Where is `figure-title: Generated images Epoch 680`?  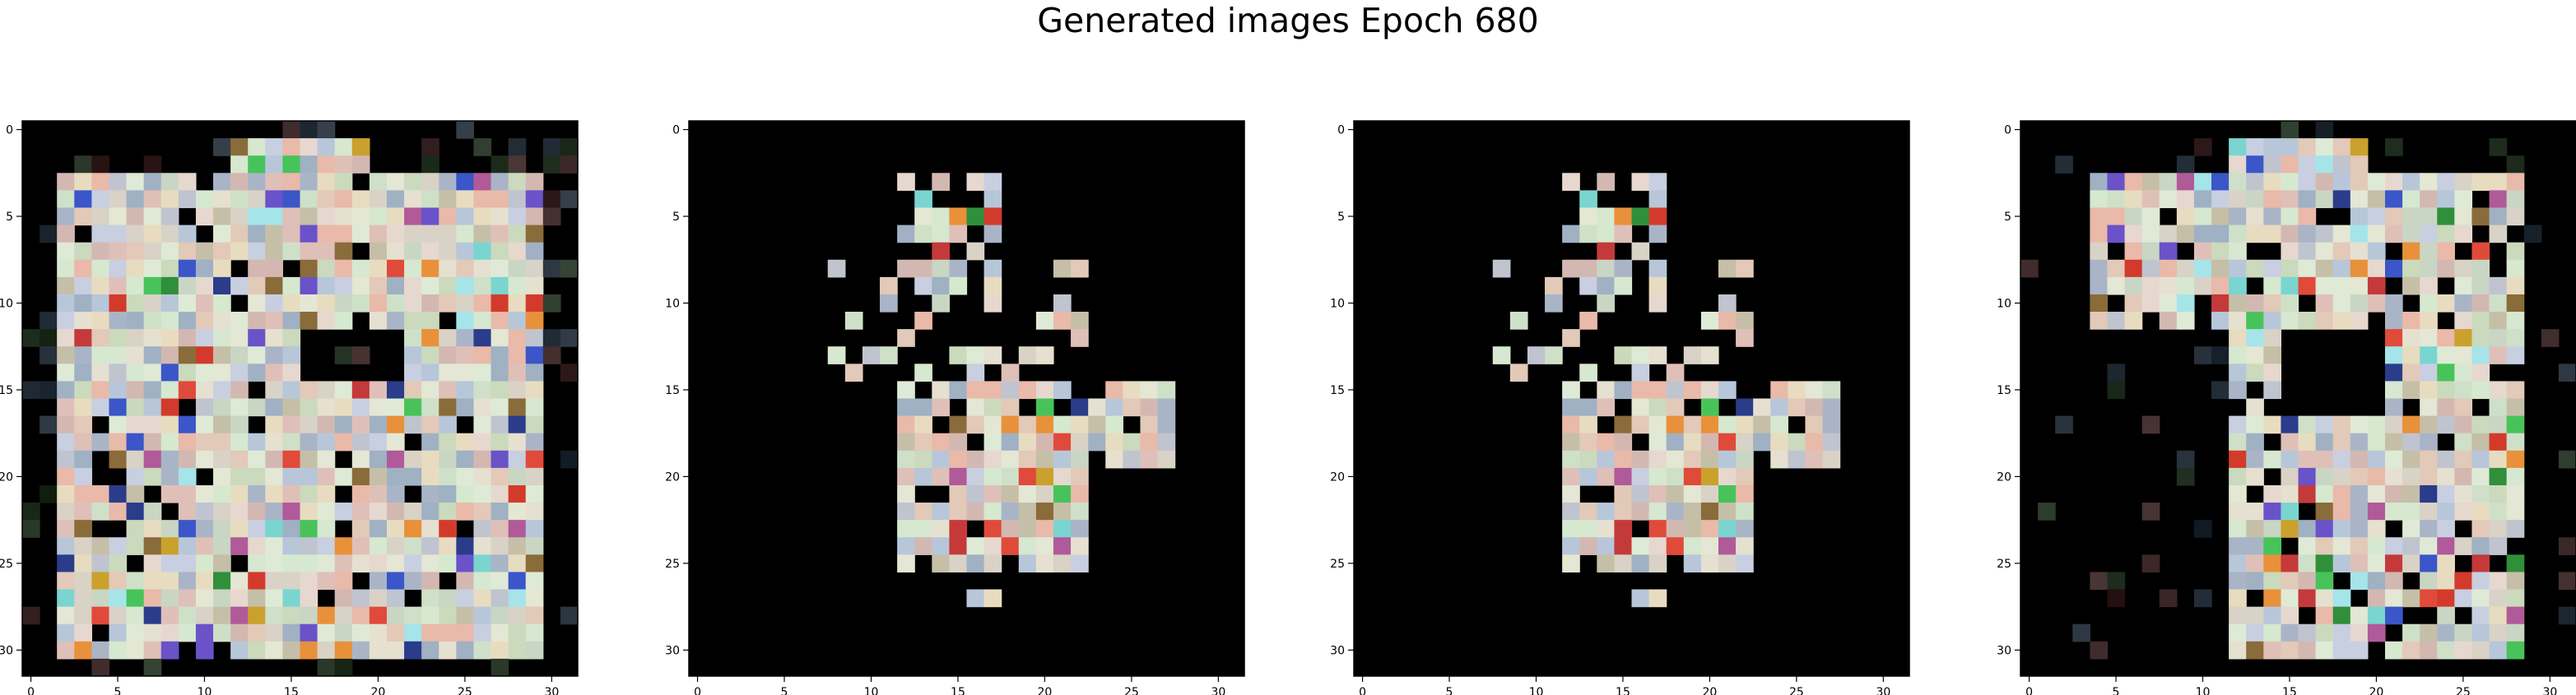
figure-title: Generated images Epoch 680 is located at coordinates (1288, 20).